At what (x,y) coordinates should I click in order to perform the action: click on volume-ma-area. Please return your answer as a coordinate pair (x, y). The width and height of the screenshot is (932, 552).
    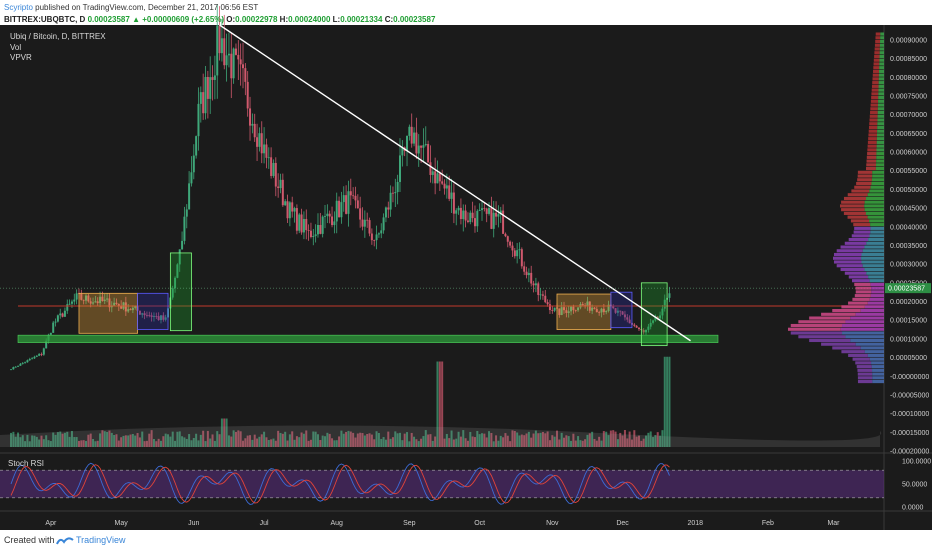
    Looking at the image, I should click on (441, 436).